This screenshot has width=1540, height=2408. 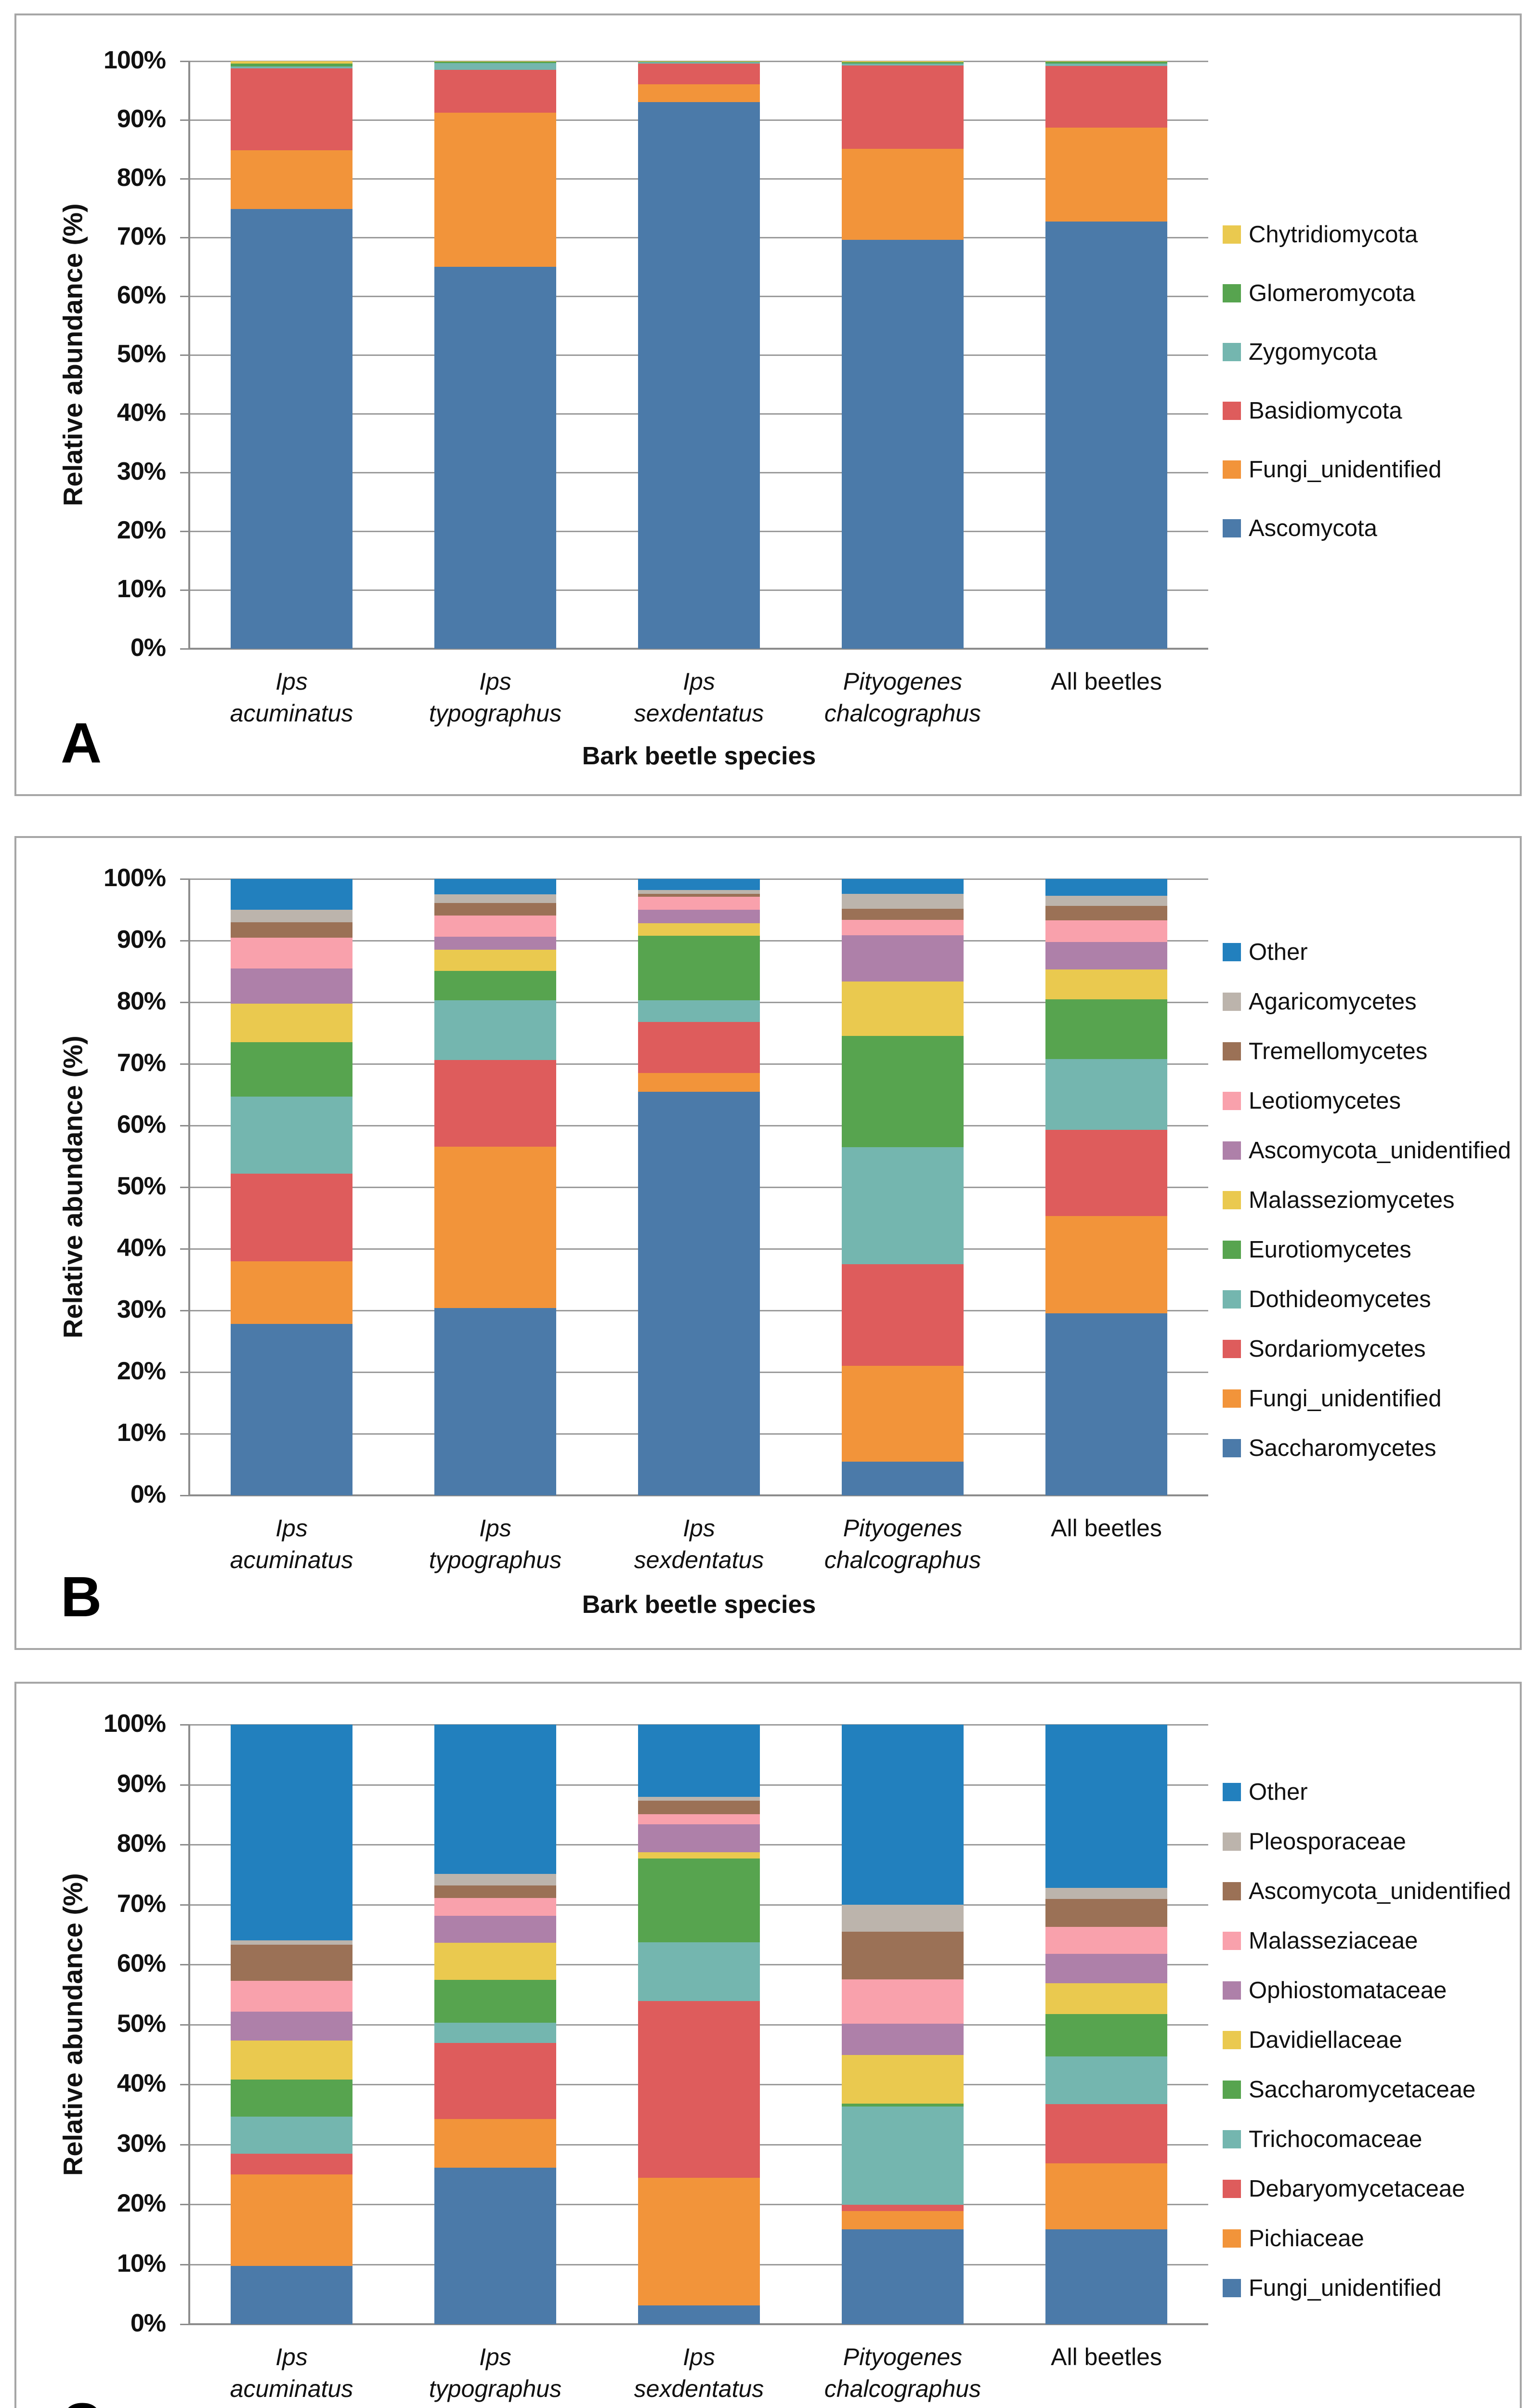 What do you see at coordinates (1232, 1941) in the screenshot?
I see `legend-swatch-malasseziaceae` at bounding box center [1232, 1941].